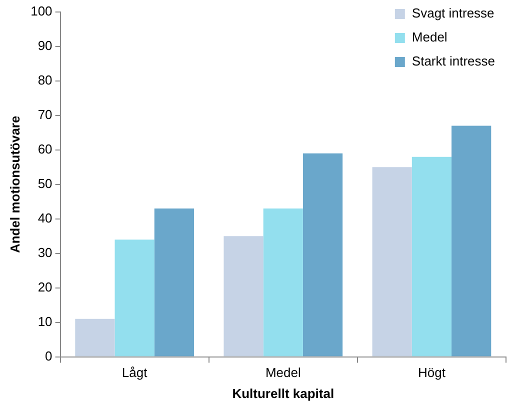 This screenshot has width=510, height=408. Describe the element at coordinates (283, 372) in the screenshot. I see `x-tick-label: Medel` at that location.